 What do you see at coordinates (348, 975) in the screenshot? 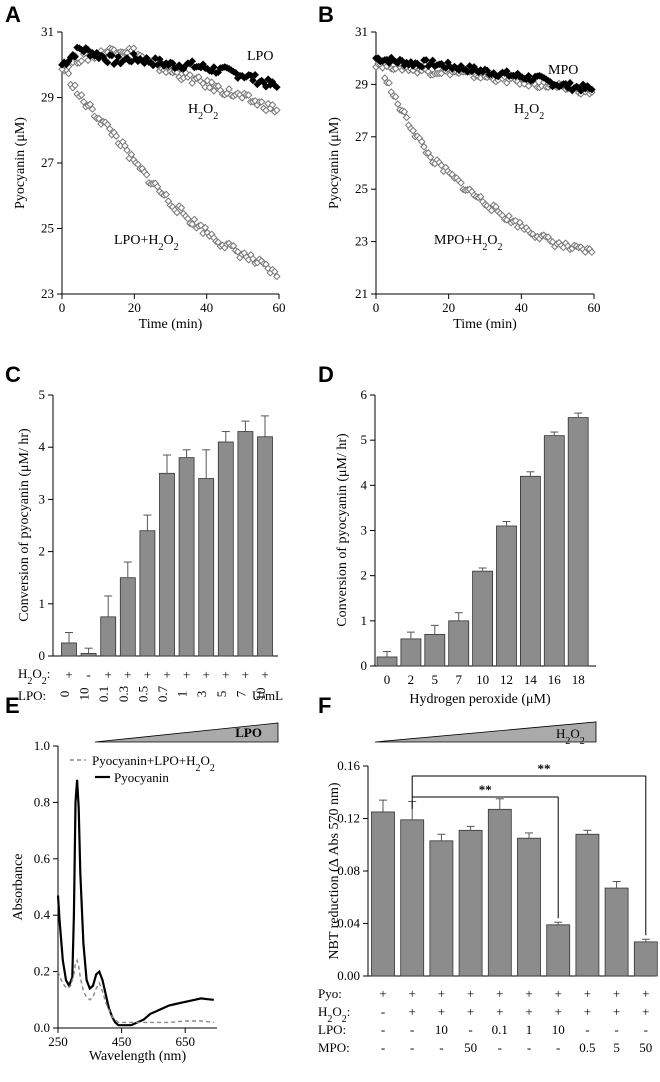
I see `y-tick-label: 0.00` at bounding box center [348, 975].